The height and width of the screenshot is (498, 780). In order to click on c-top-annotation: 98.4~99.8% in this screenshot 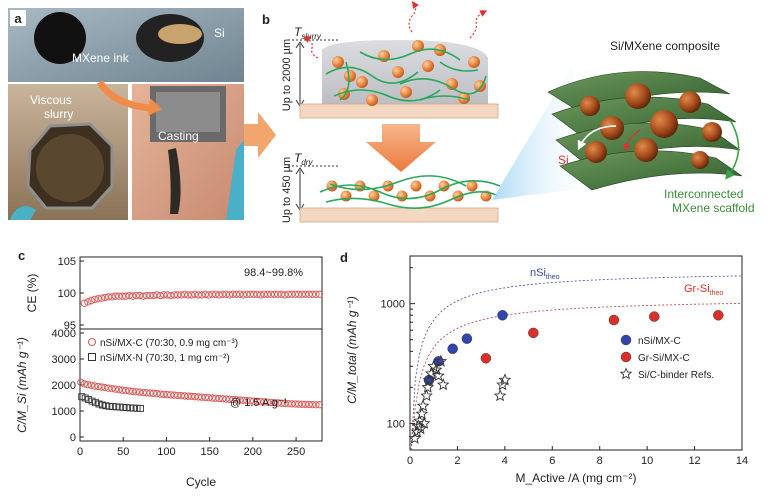, I will do `click(273, 273)`.